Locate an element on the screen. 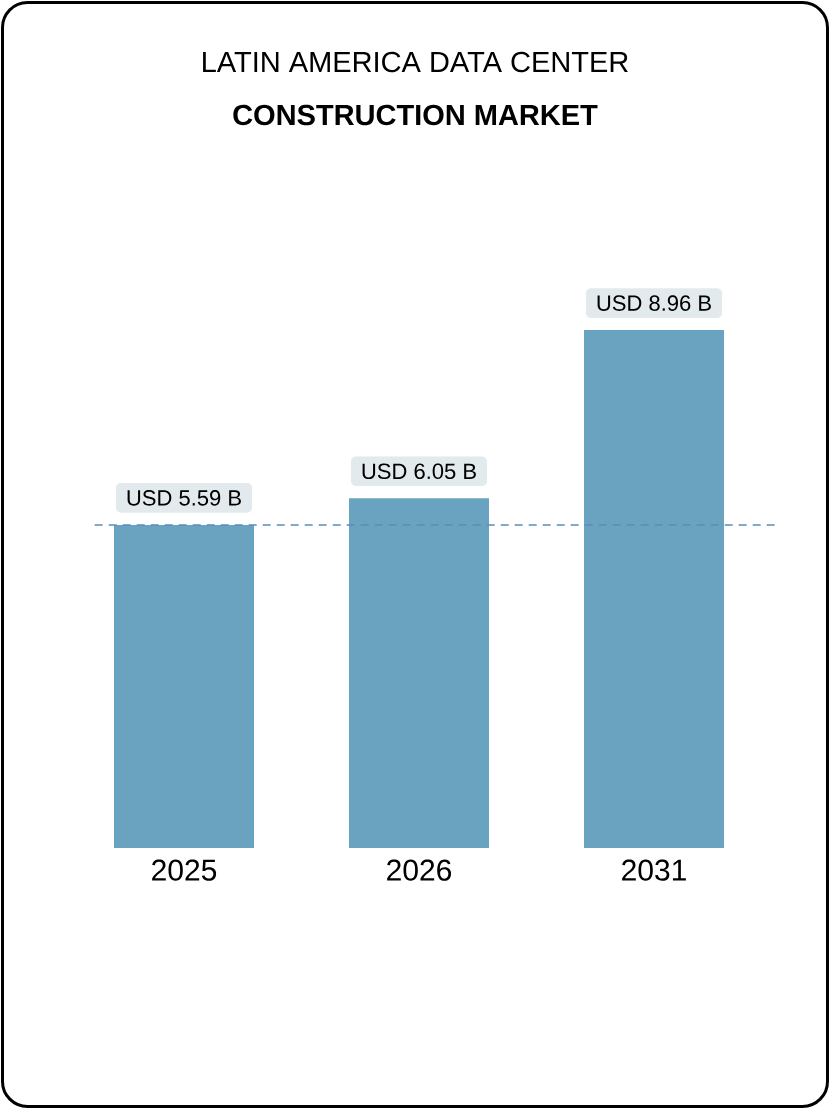 This screenshot has width=830, height=1109. data-label: USD 8.96 B is located at coordinates (654, 303).